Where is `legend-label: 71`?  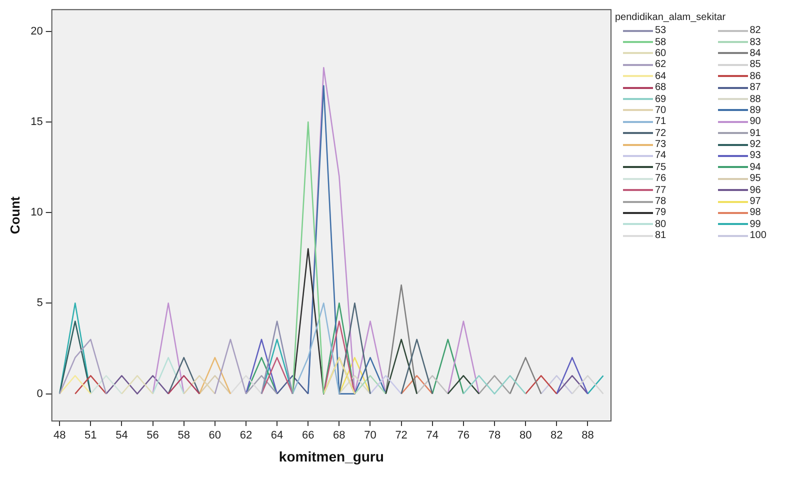
legend-label: 71 is located at coordinates (660, 122).